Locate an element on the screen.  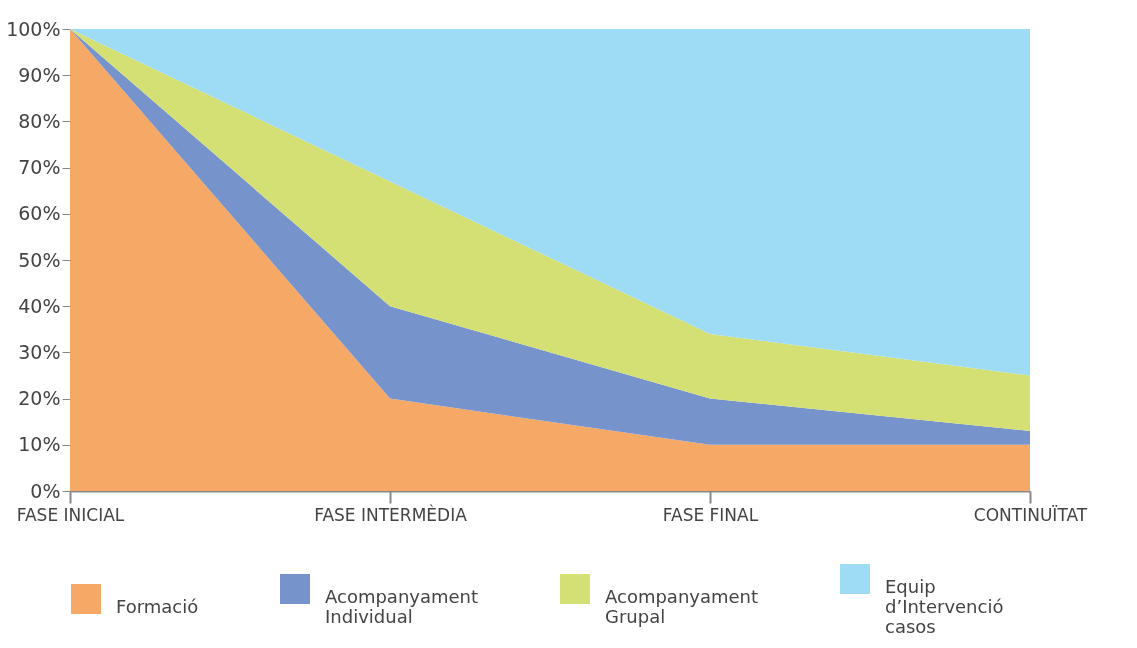
y-tick-label: 90% is located at coordinates (39, 74).